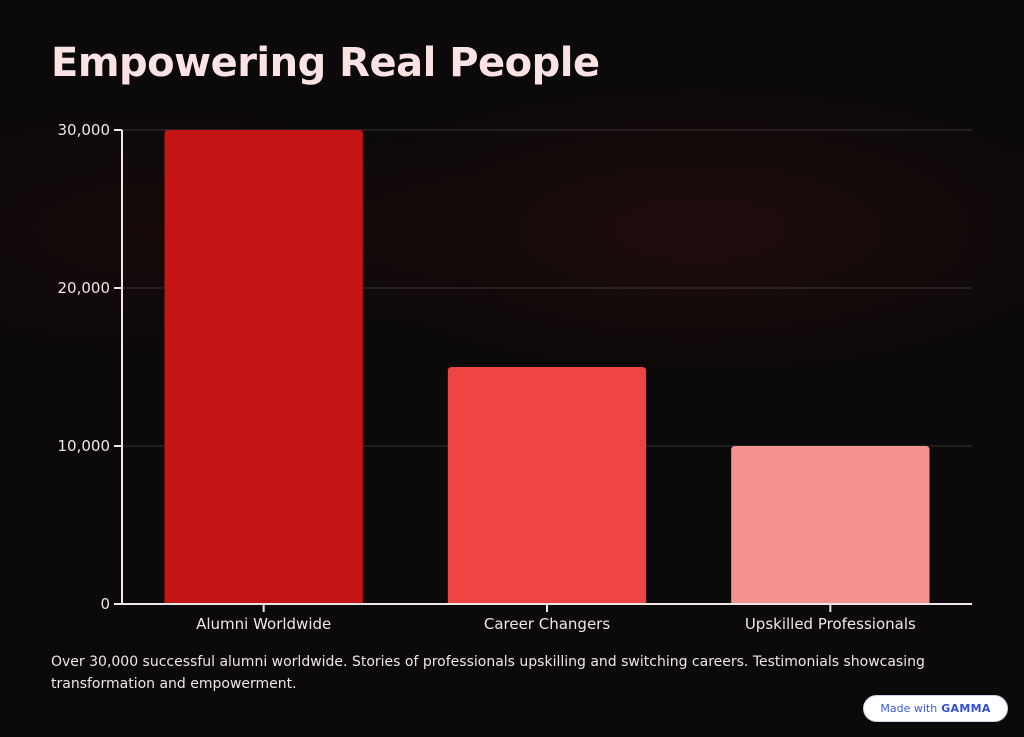 The image size is (1024, 737). Describe the element at coordinates (547, 624) in the screenshot. I see `x-tick-label: Career Changers` at that location.